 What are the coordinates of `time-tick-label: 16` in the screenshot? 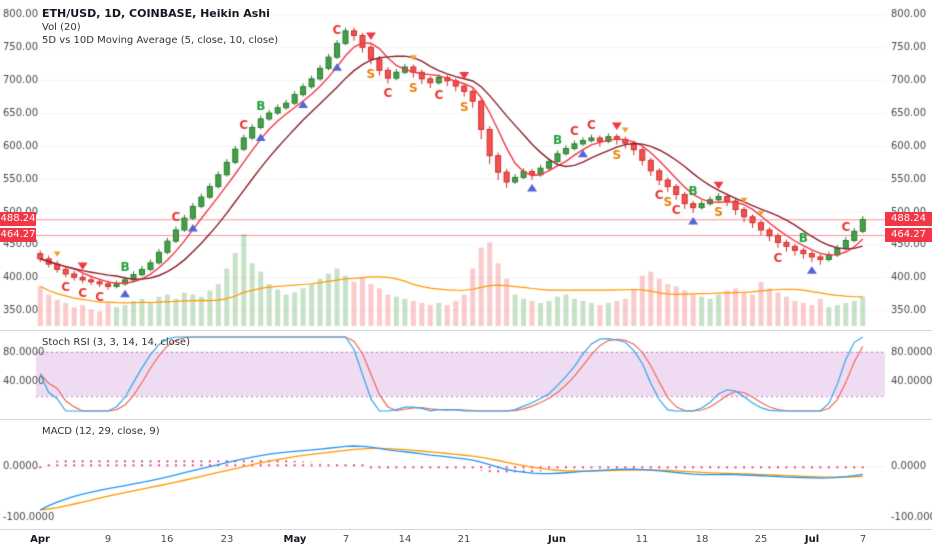 It's located at (167, 539).